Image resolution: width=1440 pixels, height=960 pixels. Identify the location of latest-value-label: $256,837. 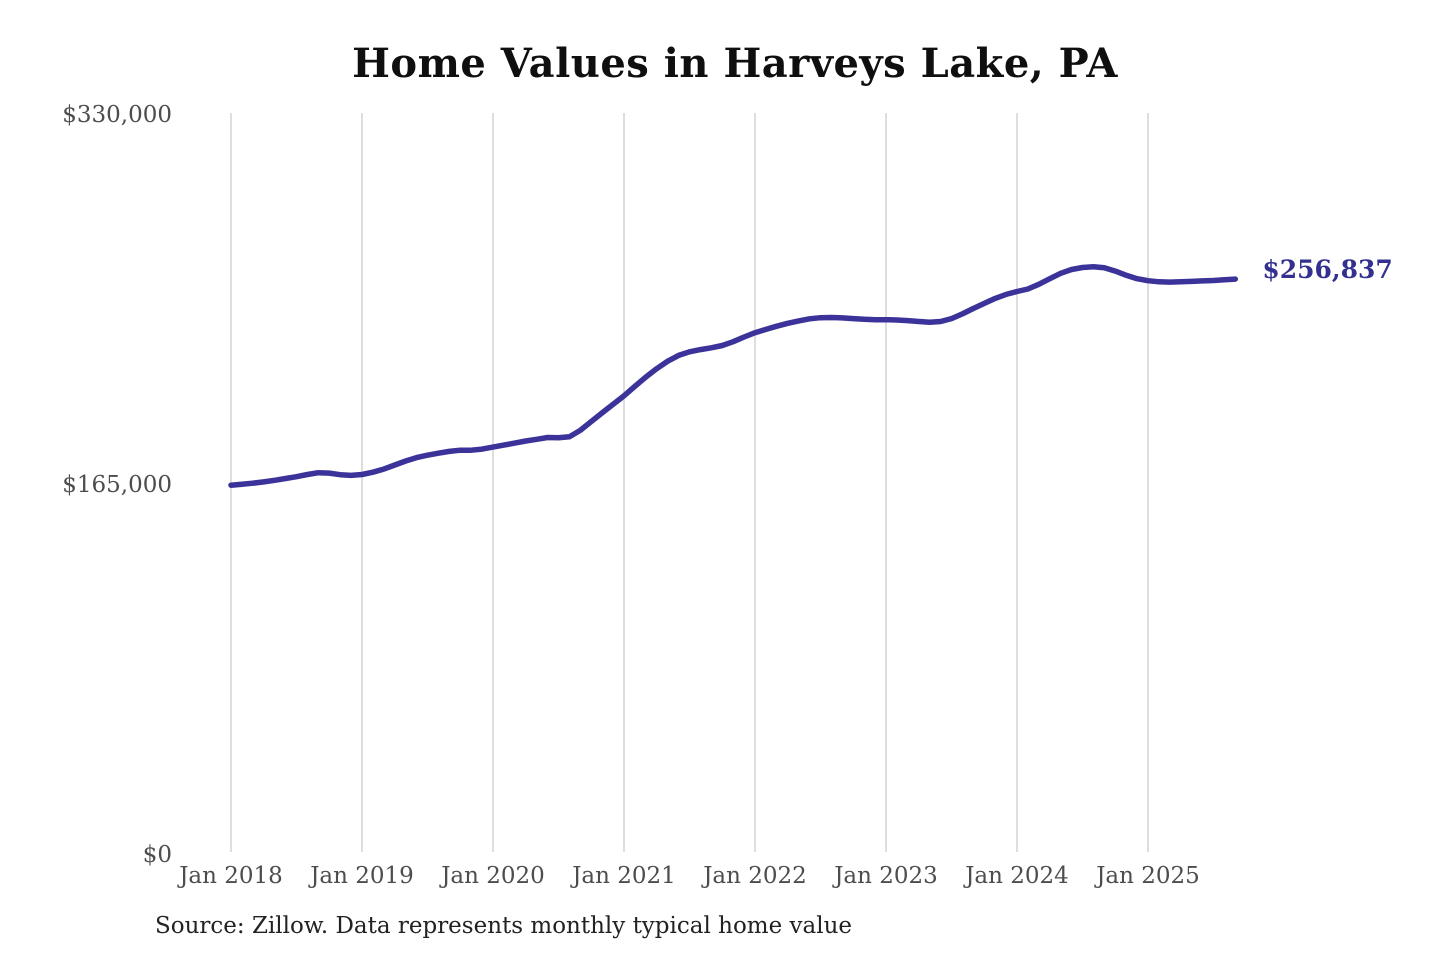
(1327, 270).